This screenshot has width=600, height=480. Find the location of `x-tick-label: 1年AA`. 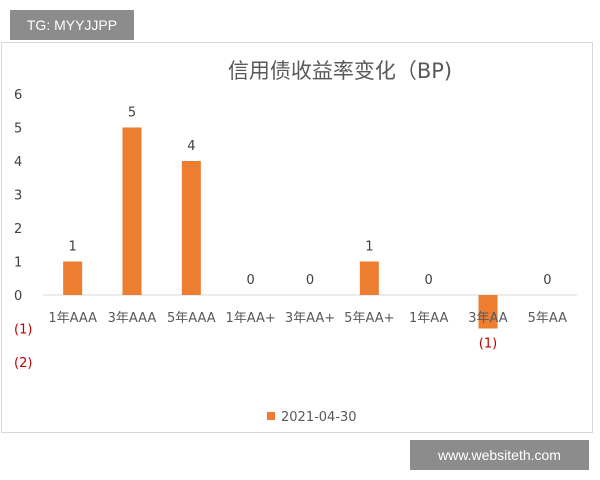

x-tick-label: 1年AA is located at coordinates (429, 318).